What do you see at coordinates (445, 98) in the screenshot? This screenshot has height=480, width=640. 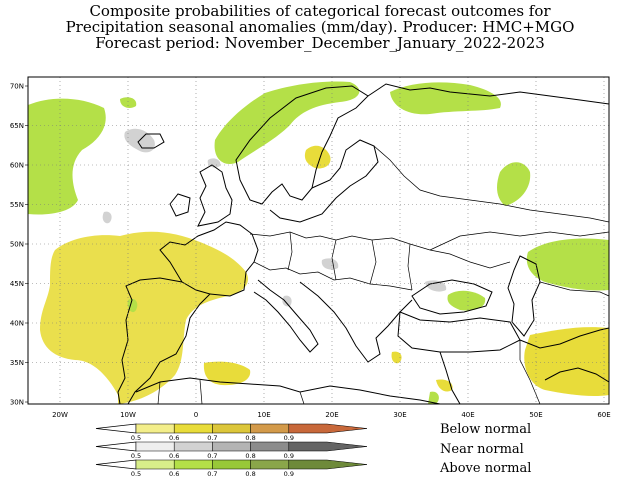 I see `arctic-russia-wet-area` at bounding box center [445, 98].